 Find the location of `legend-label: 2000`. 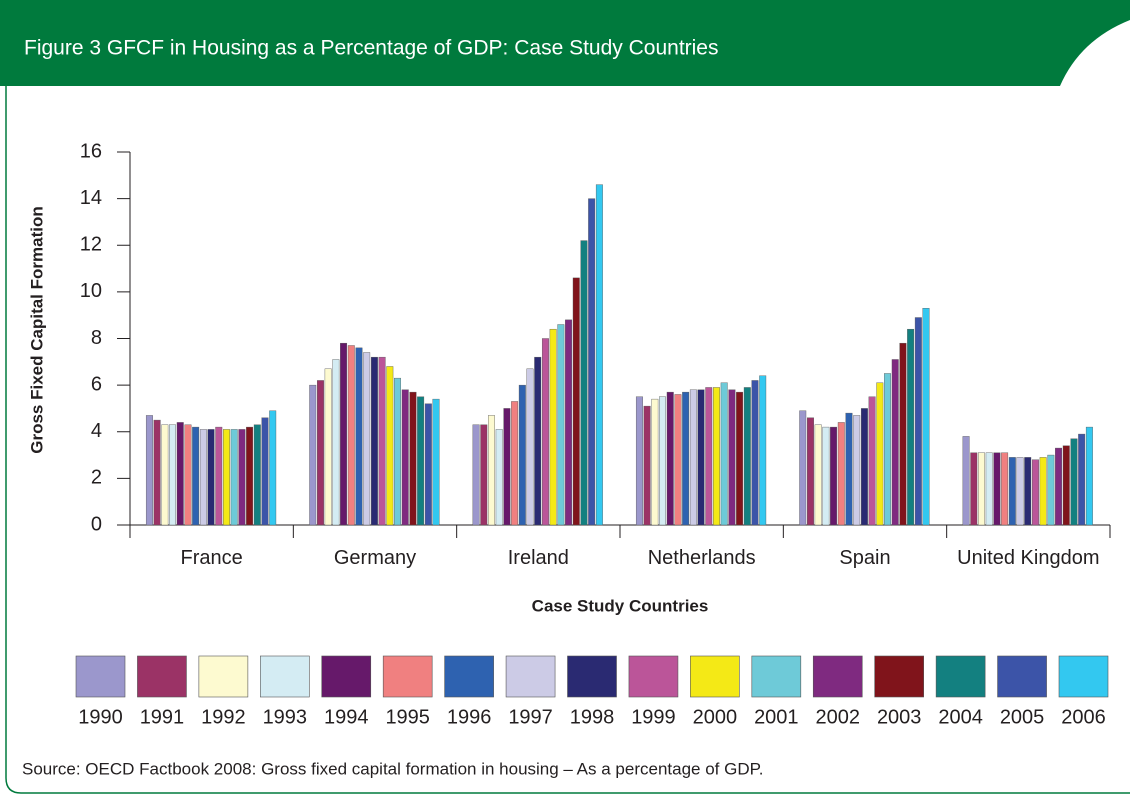

legend-label: 2000 is located at coordinates (715, 717).